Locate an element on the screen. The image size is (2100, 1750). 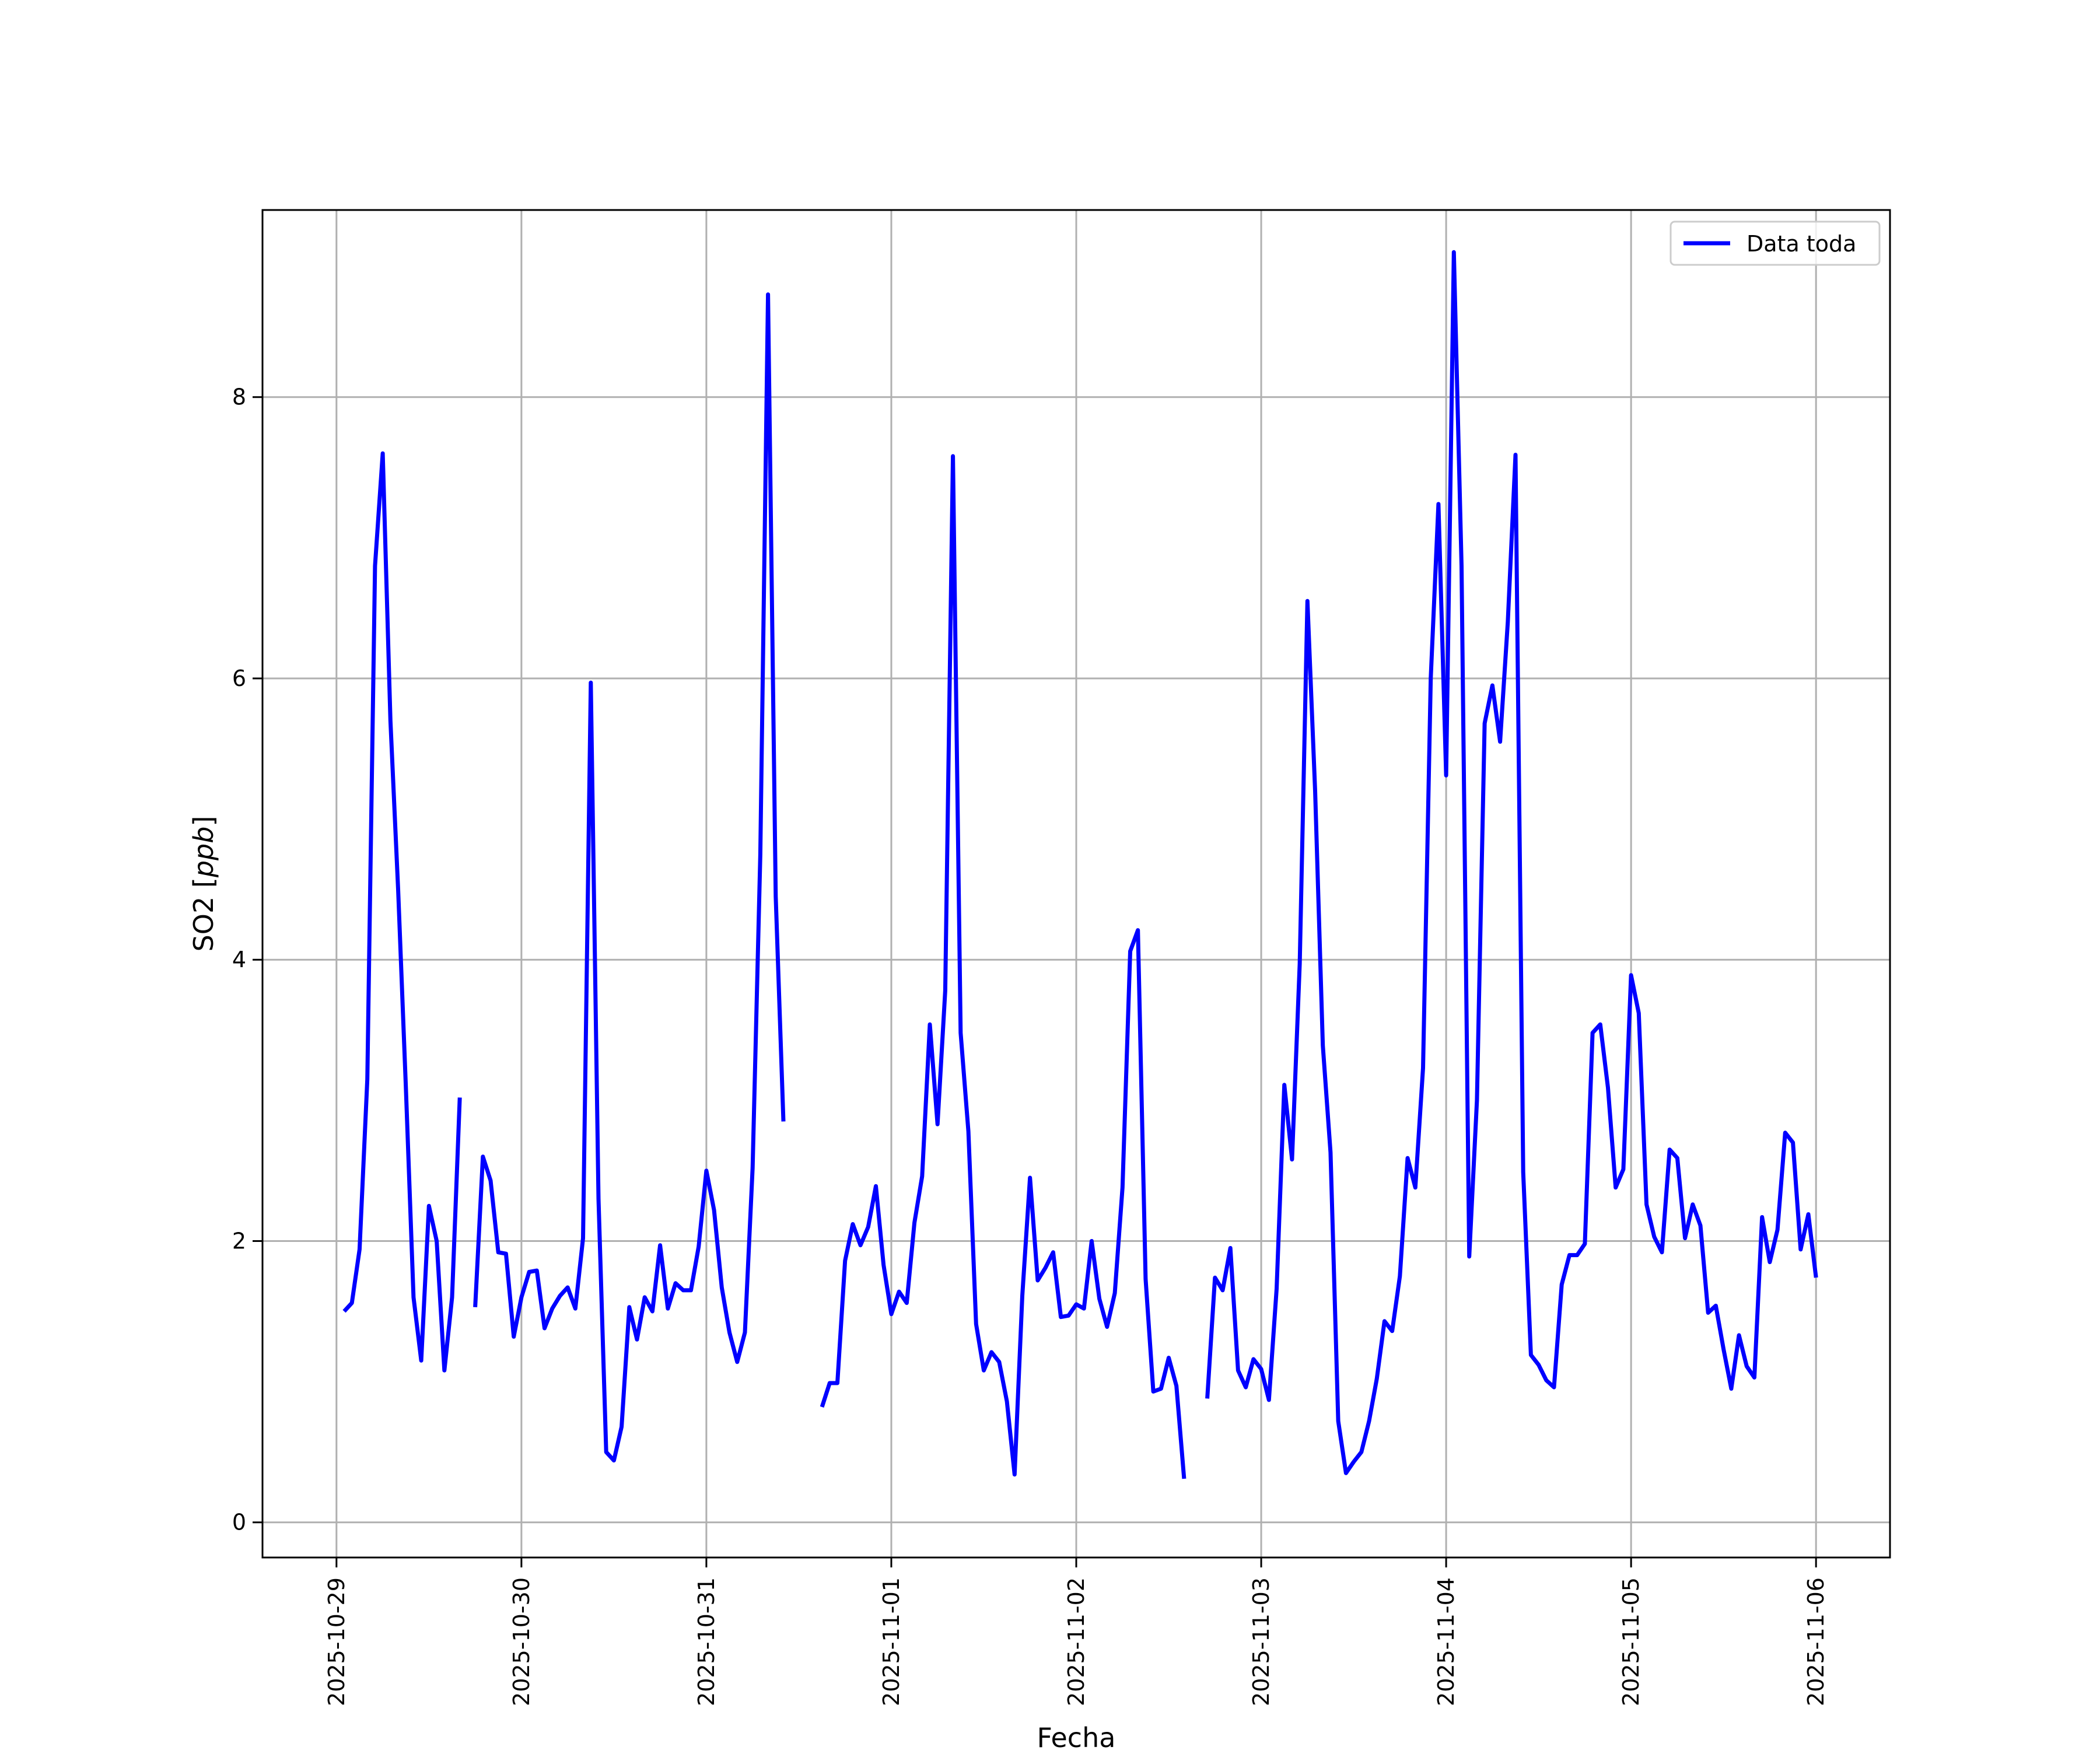
x-tick-label: 2025-10-30 is located at coordinates (521, 1641).